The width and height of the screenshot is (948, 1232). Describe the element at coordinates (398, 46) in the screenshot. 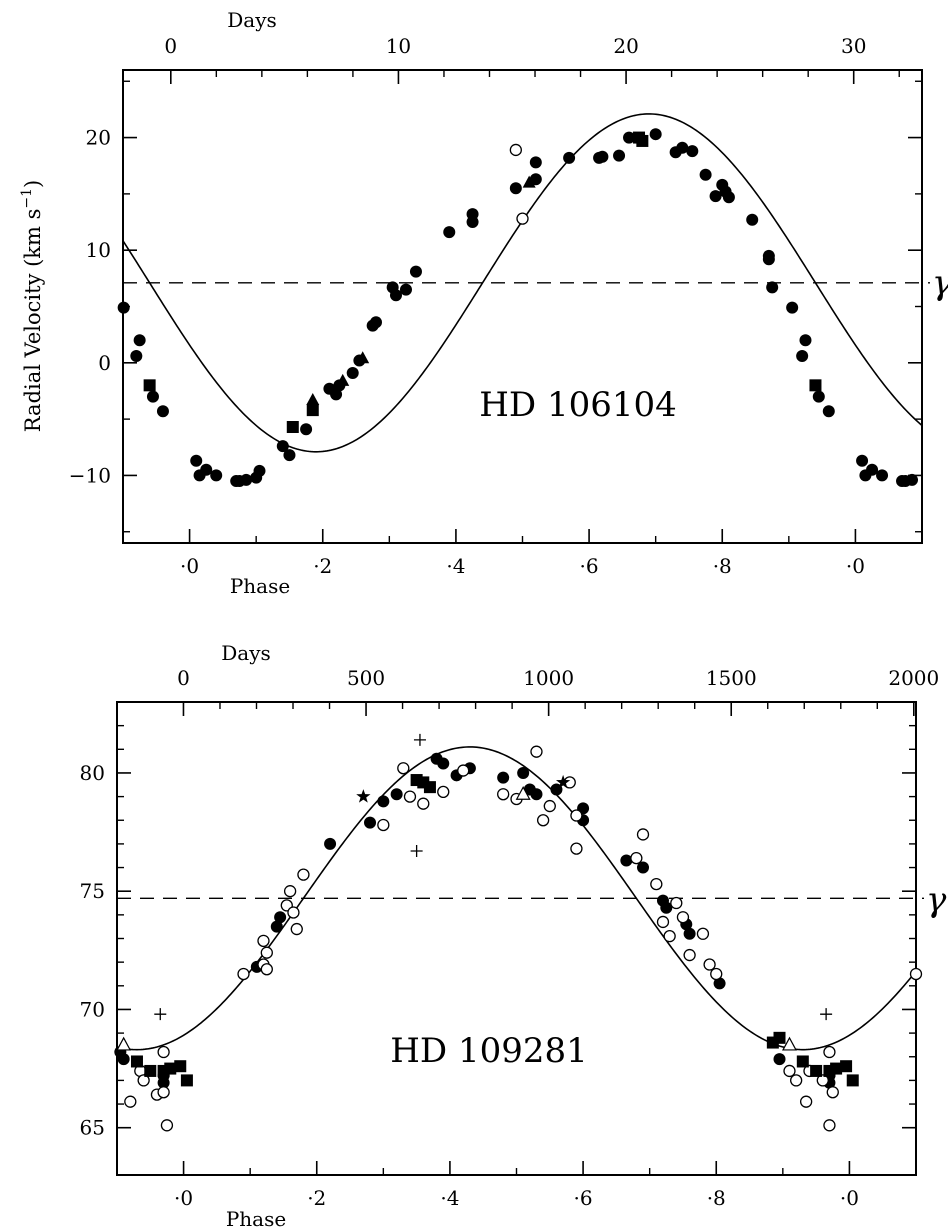

I see `day-tick-label: 10` at that location.